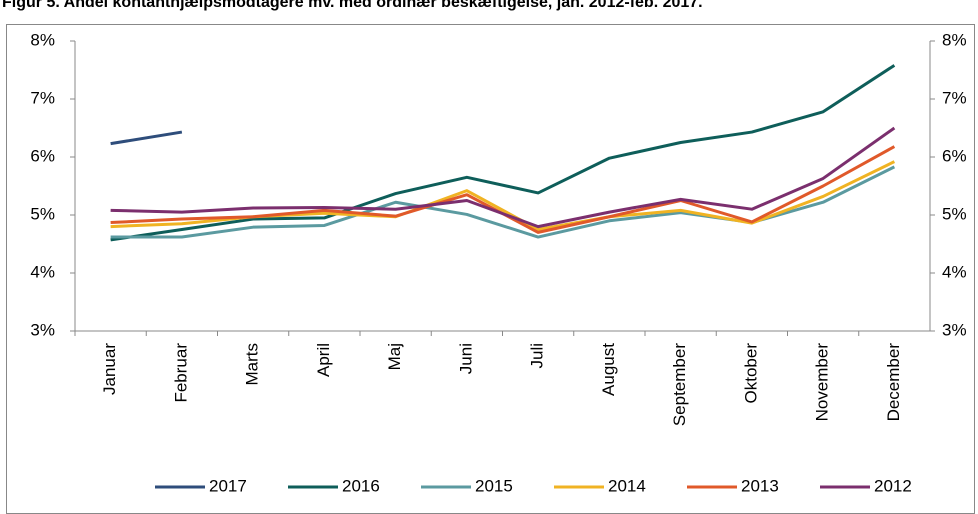 Image resolution: width=978 pixels, height=514 pixels. I want to click on legend-label: 2012, so click(893, 485).